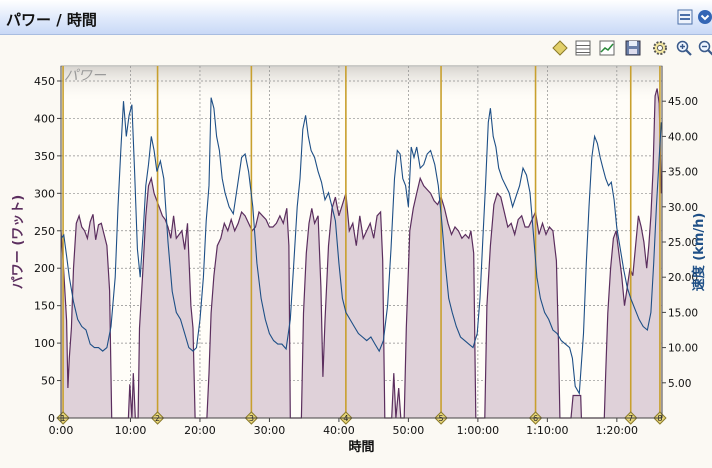  What do you see at coordinates (560, 48) in the screenshot?
I see `diamond-marker-icon` at bounding box center [560, 48].